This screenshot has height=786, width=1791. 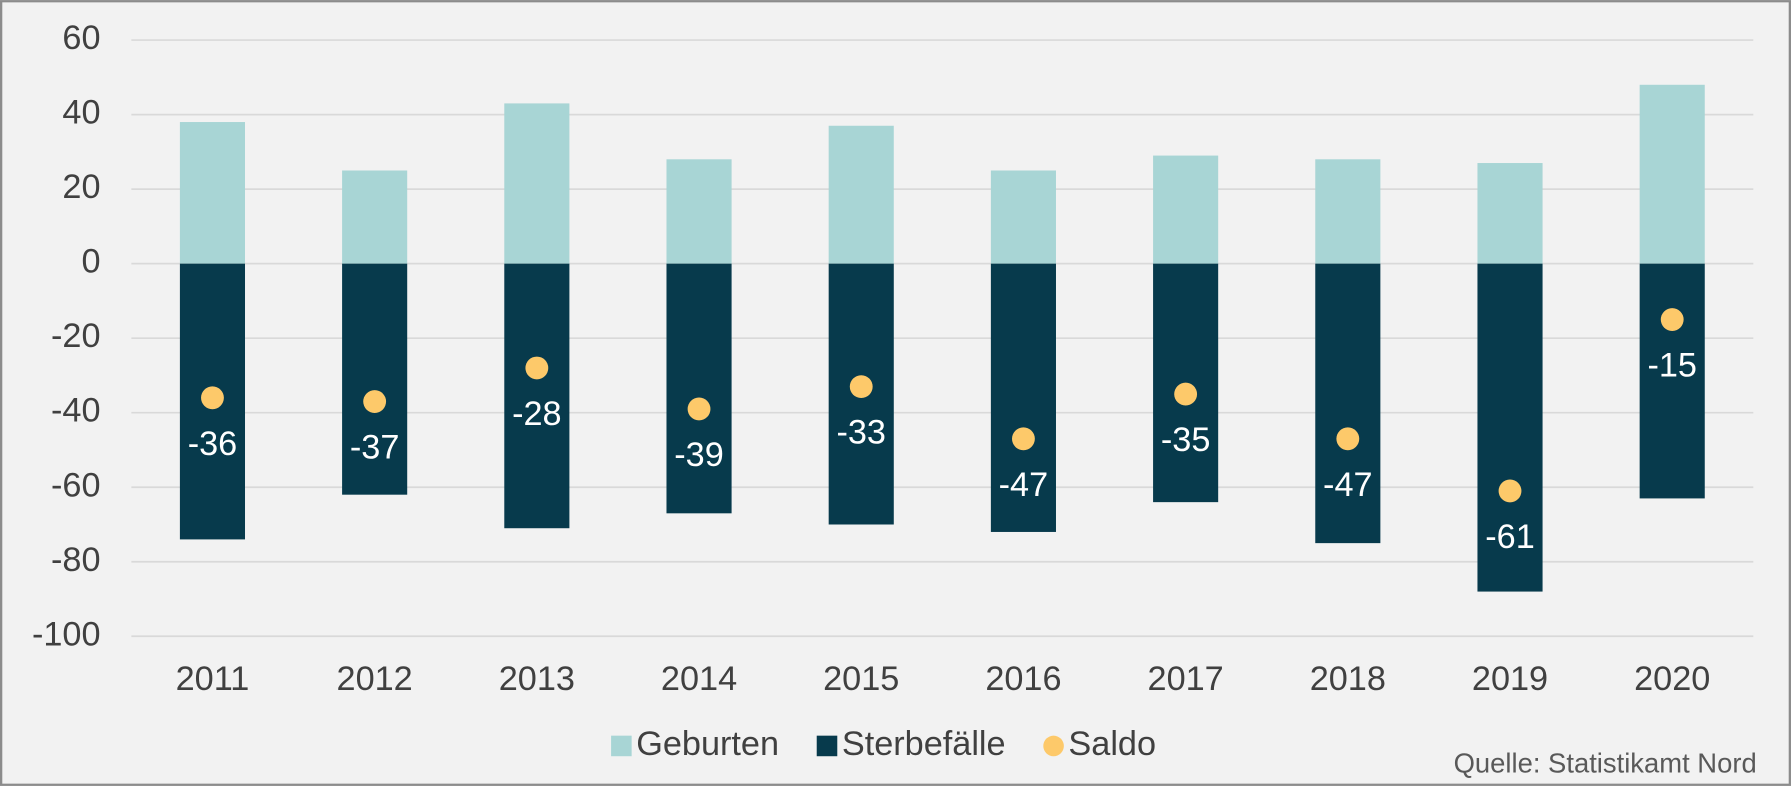 What do you see at coordinates (707, 744) in the screenshot?
I see `legend-label: Geburten` at bounding box center [707, 744].